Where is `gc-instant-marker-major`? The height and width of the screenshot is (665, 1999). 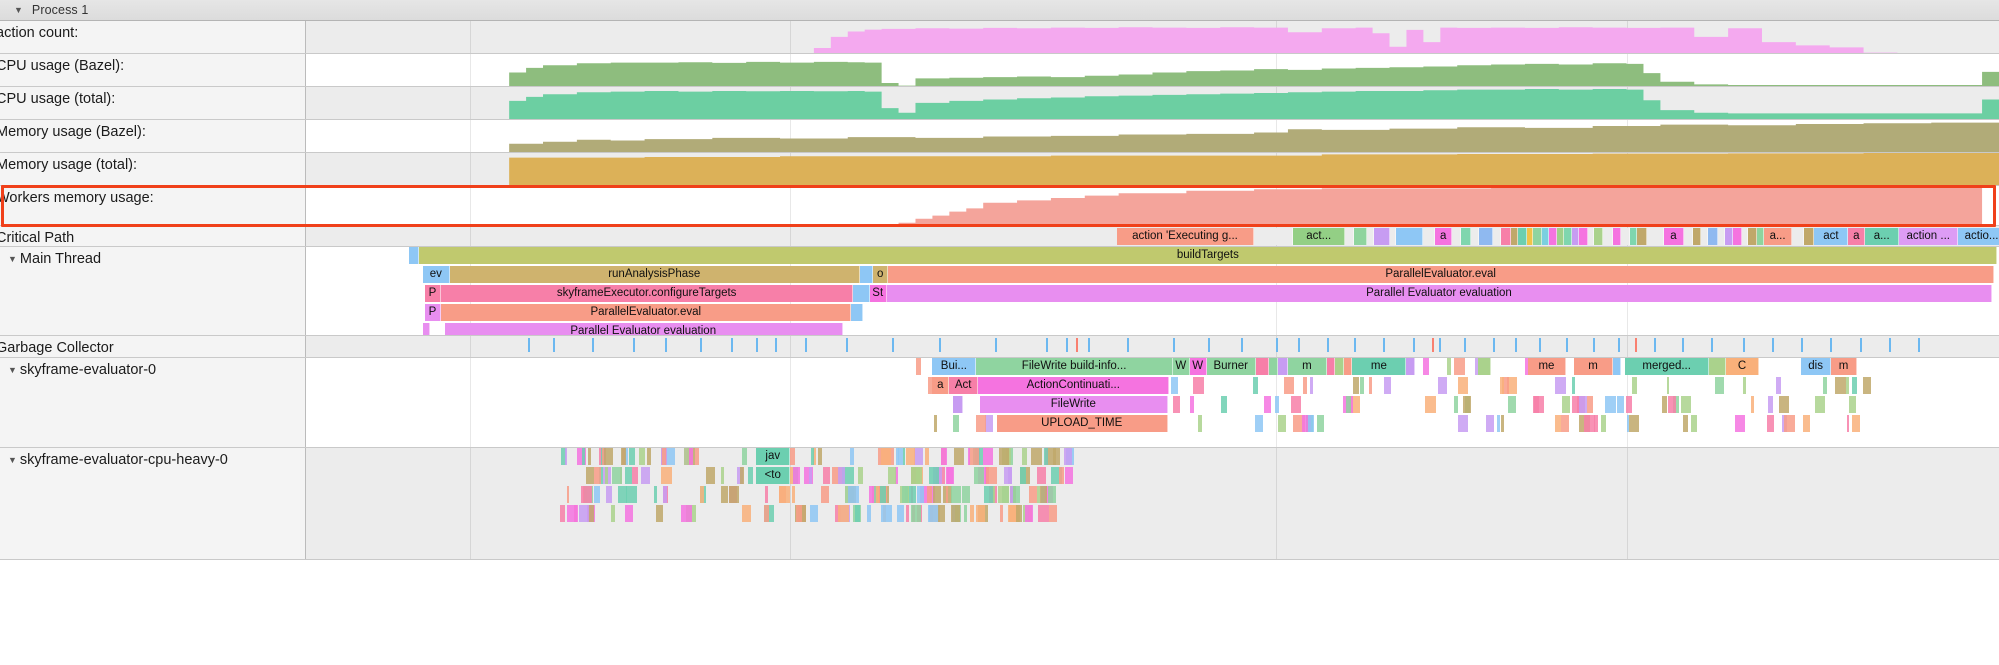
gc-instant-marker-major is located at coordinates (1077, 345).